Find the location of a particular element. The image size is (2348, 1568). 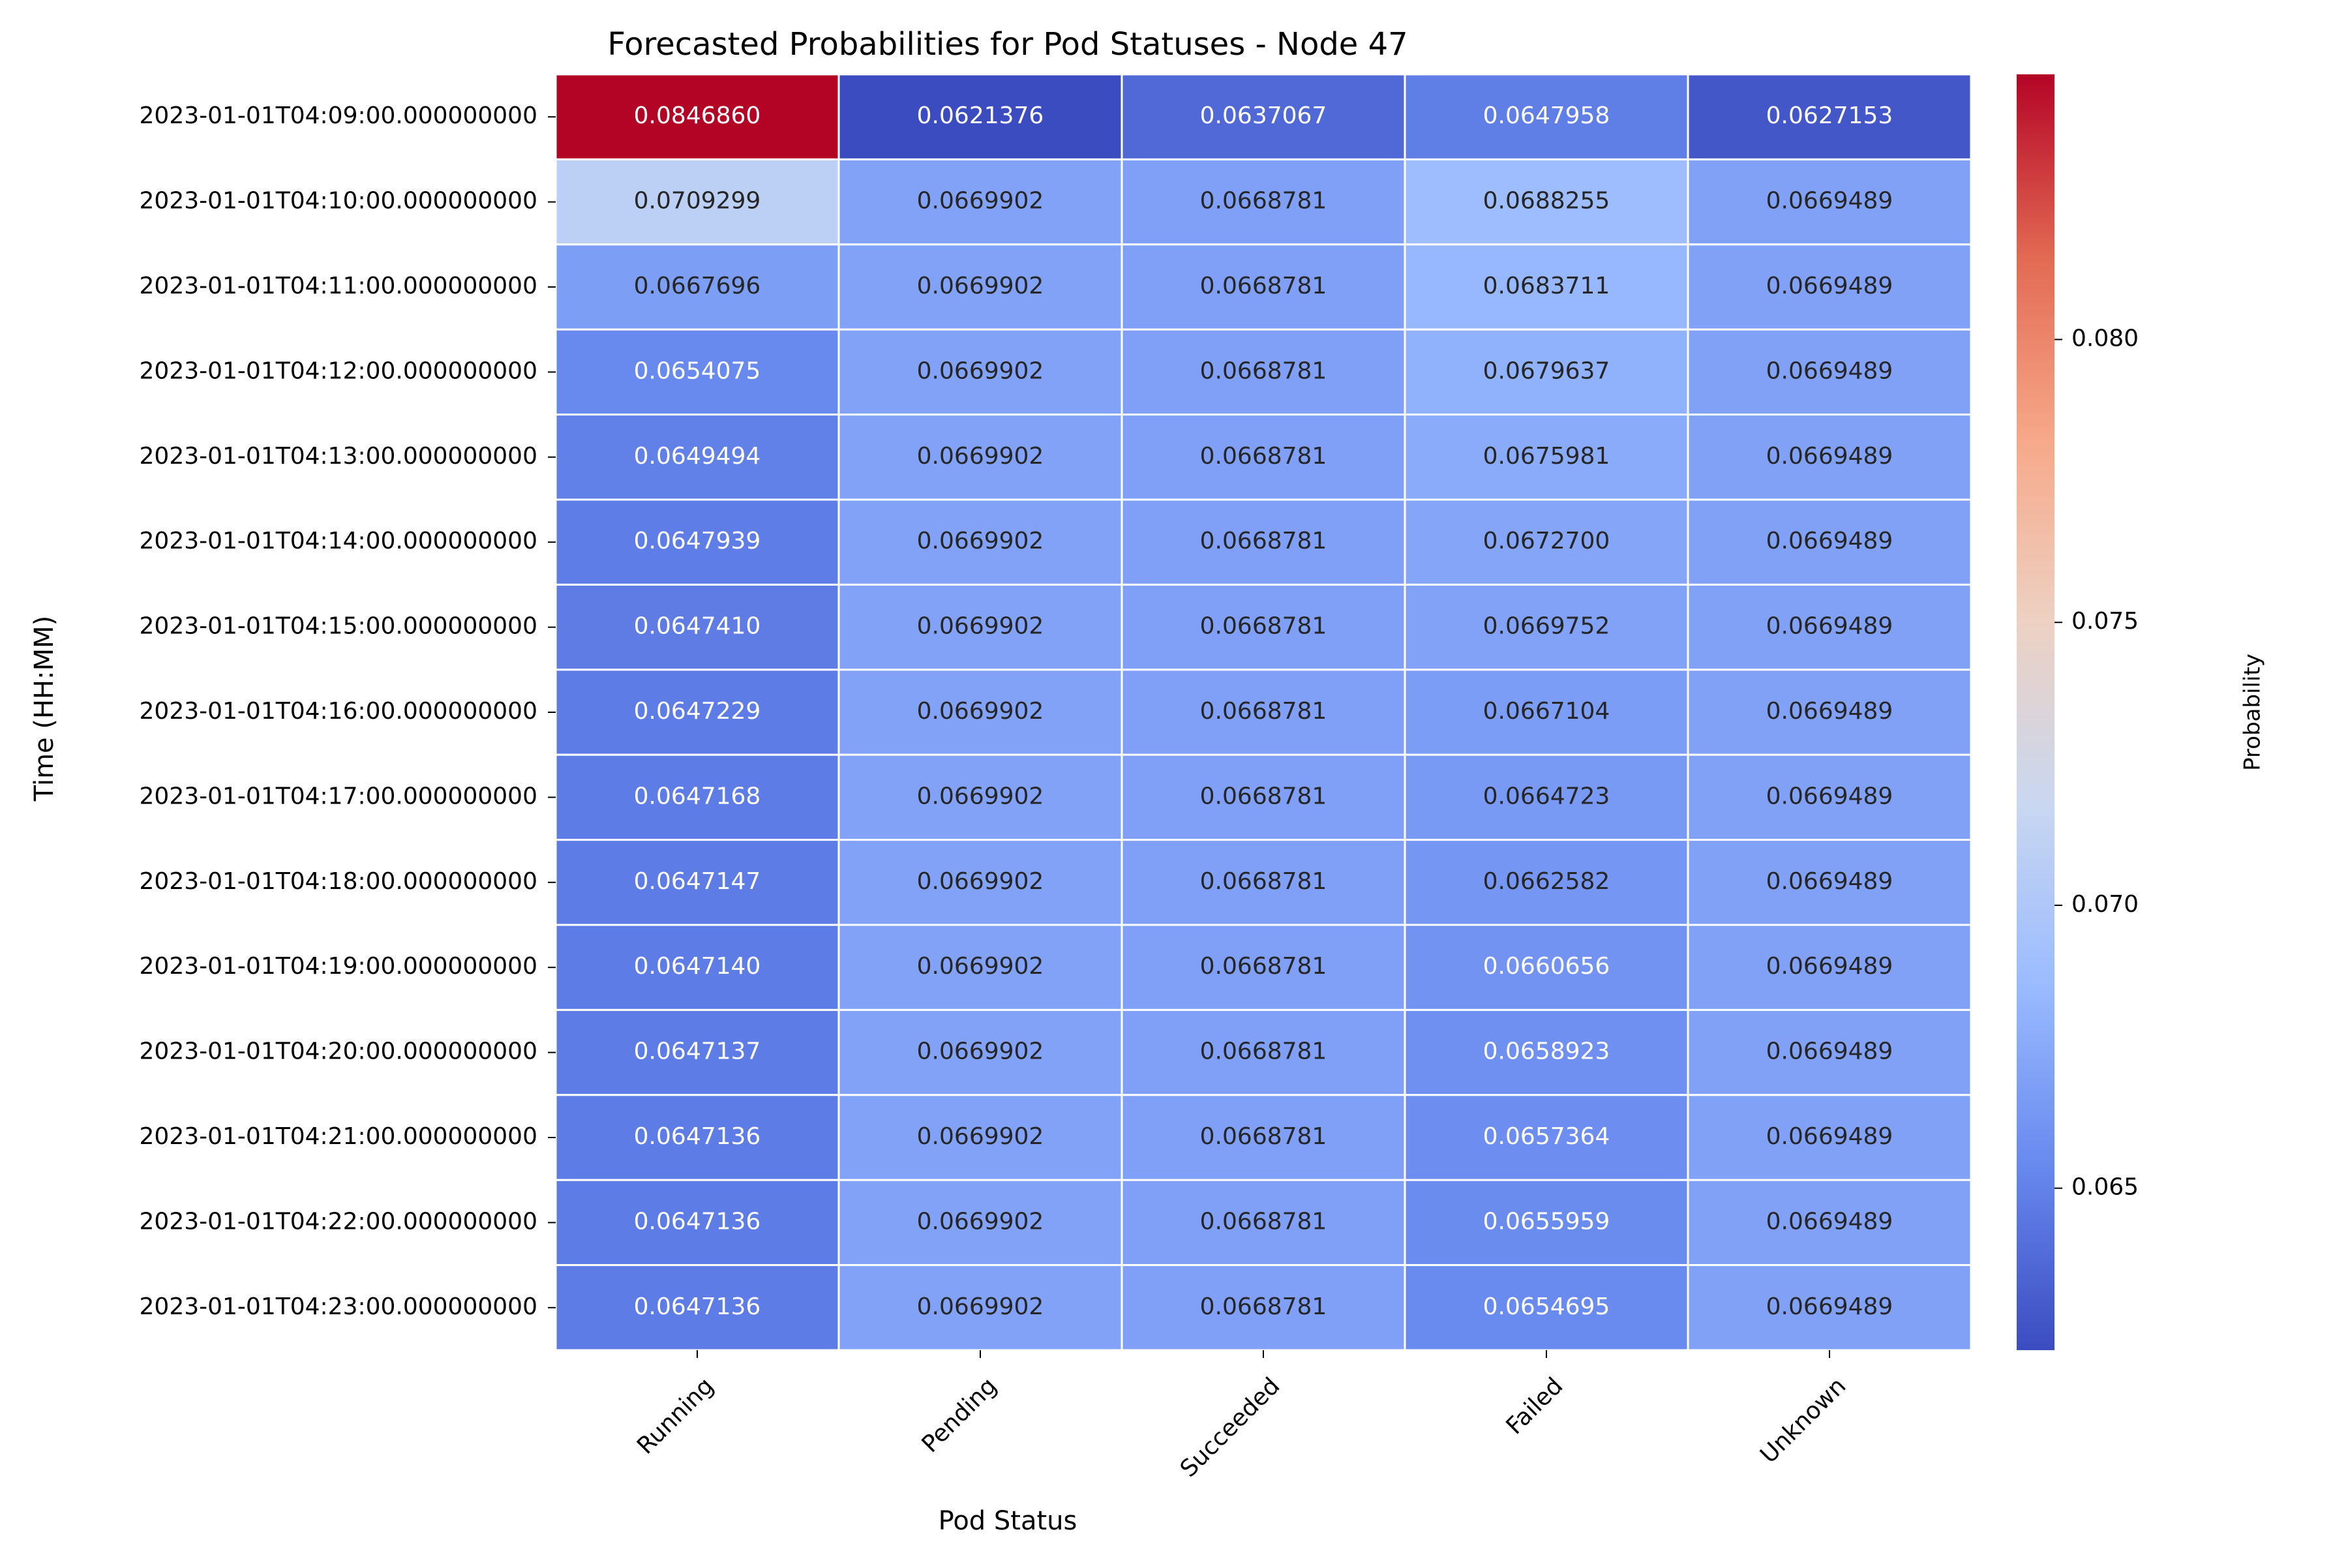

cell-value-label: 0.0647229 is located at coordinates (698, 711).